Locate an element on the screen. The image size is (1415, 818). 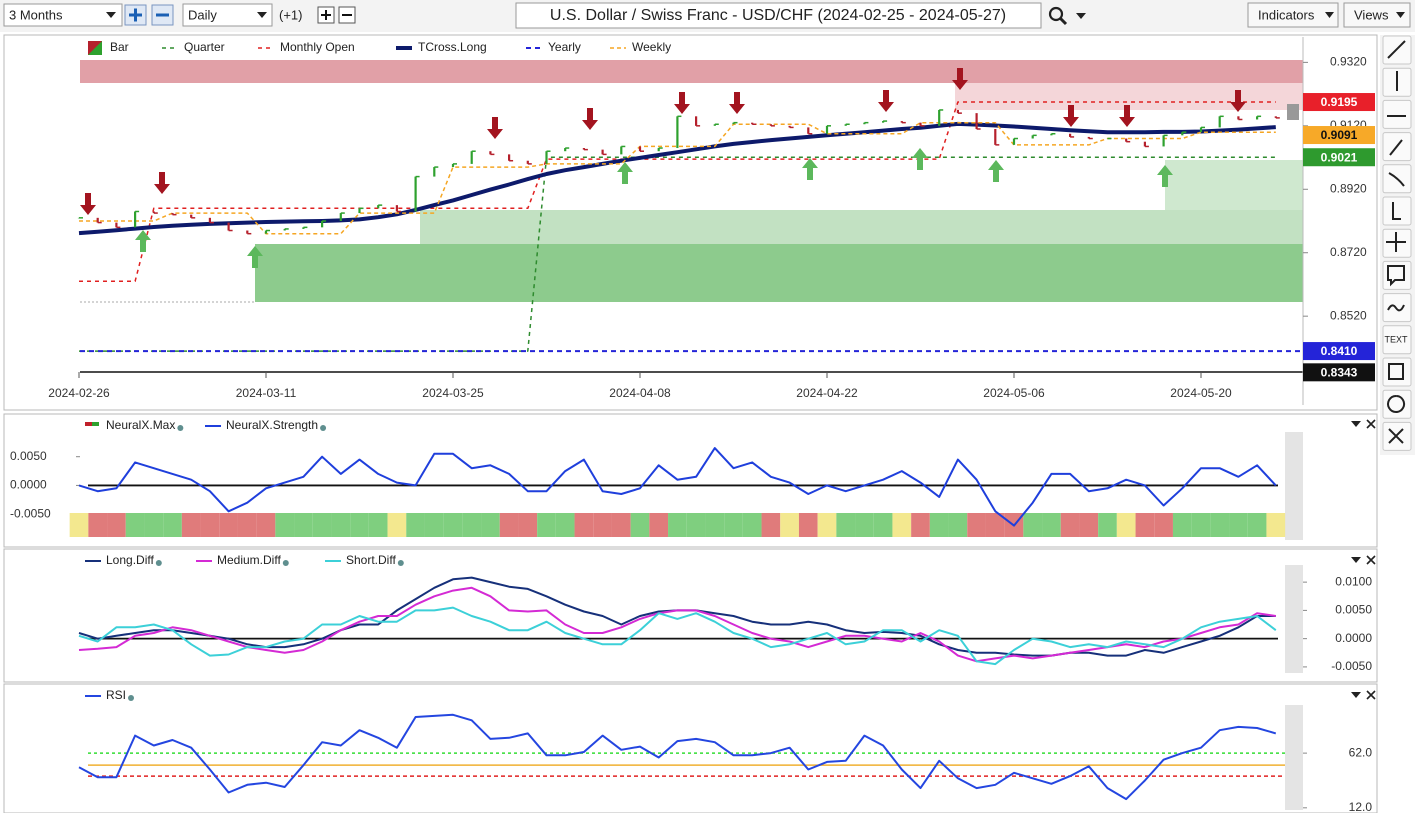
y-tick-label: -0.0050 is located at coordinates (1351, 666).